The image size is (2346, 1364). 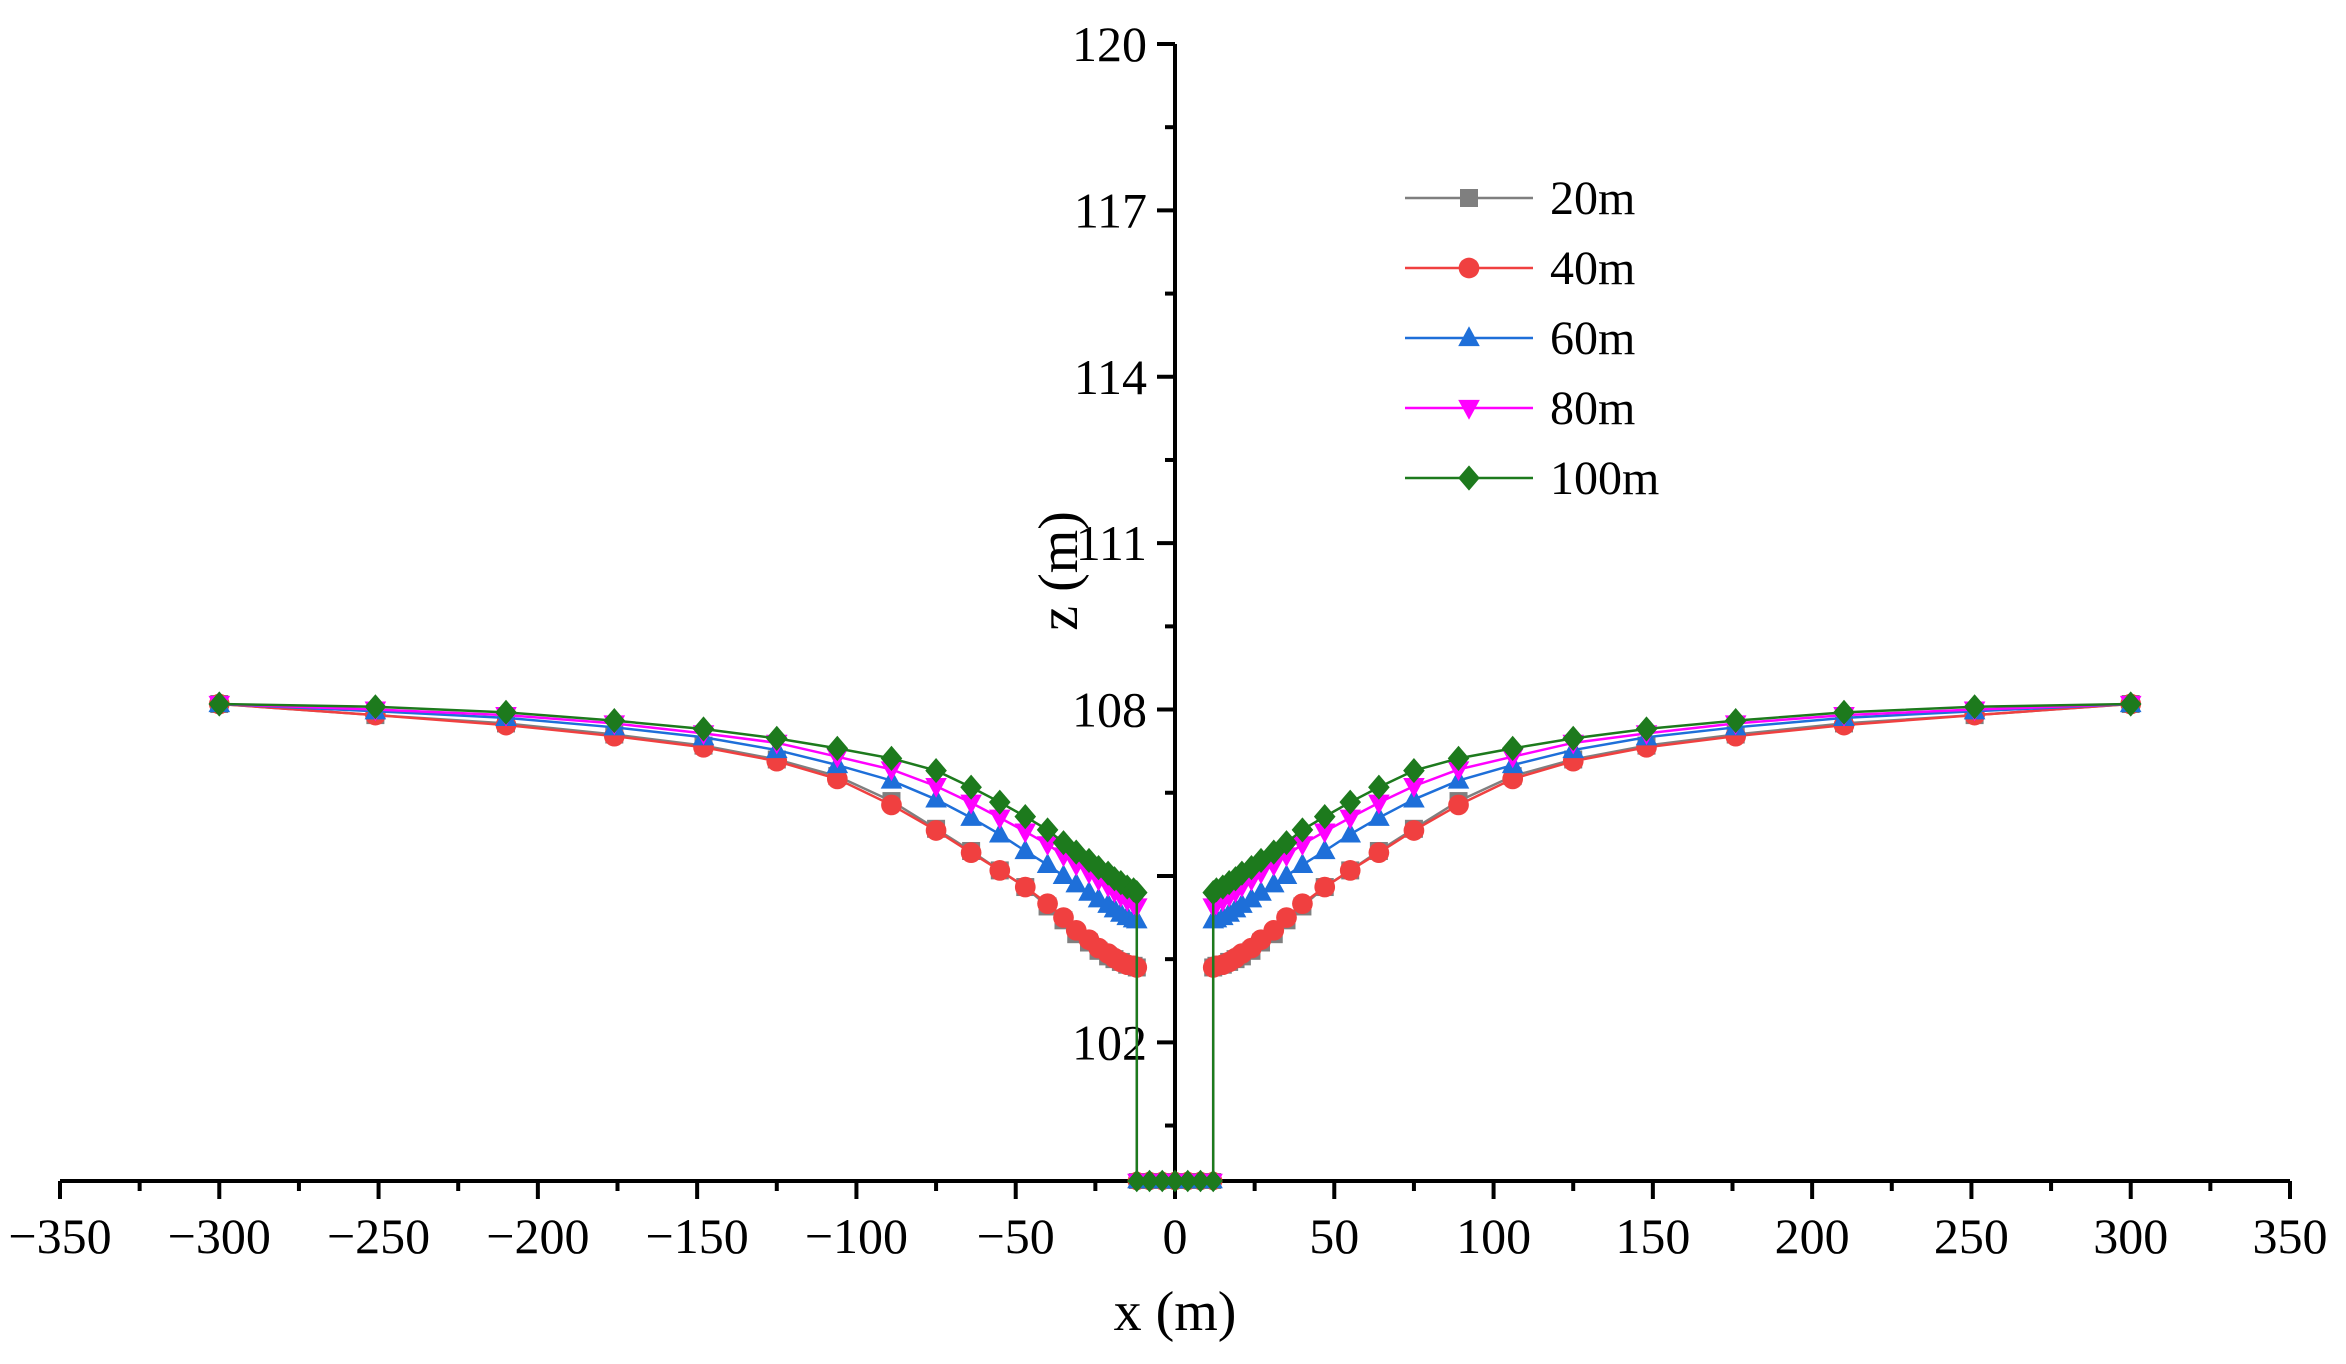 What do you see at coordinates (1520, 198) in the screenshot?
I see `legend-item-20m: 20m` at bounding box center [1520, 198].